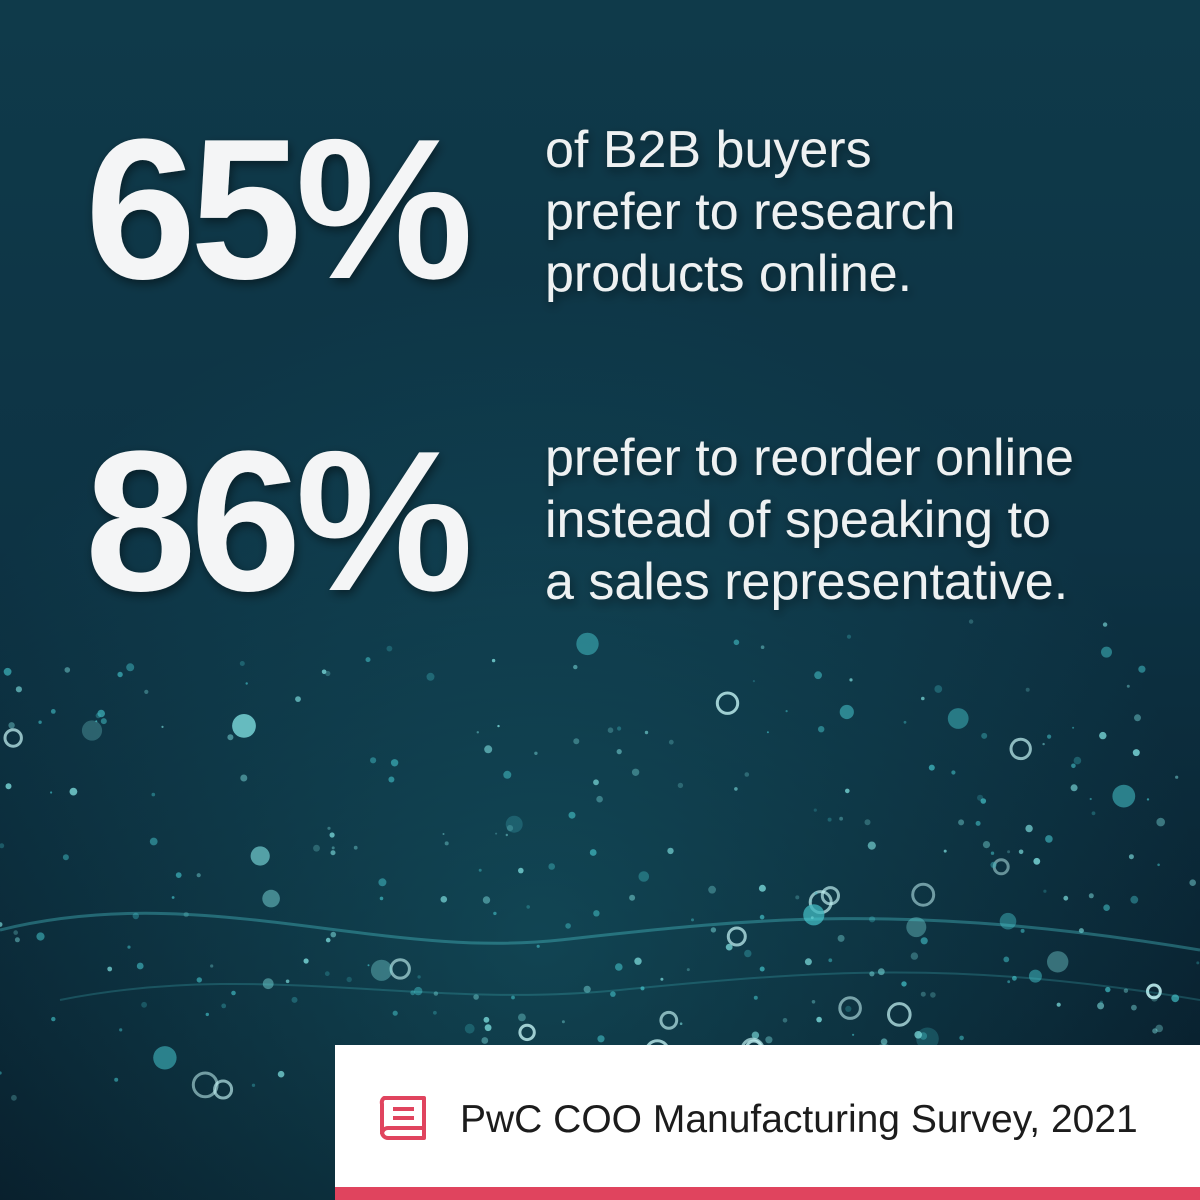 The width and height of the screenshot is (1200, 1200). I want to click on stat-text: prefer to research, so click(750, 212).